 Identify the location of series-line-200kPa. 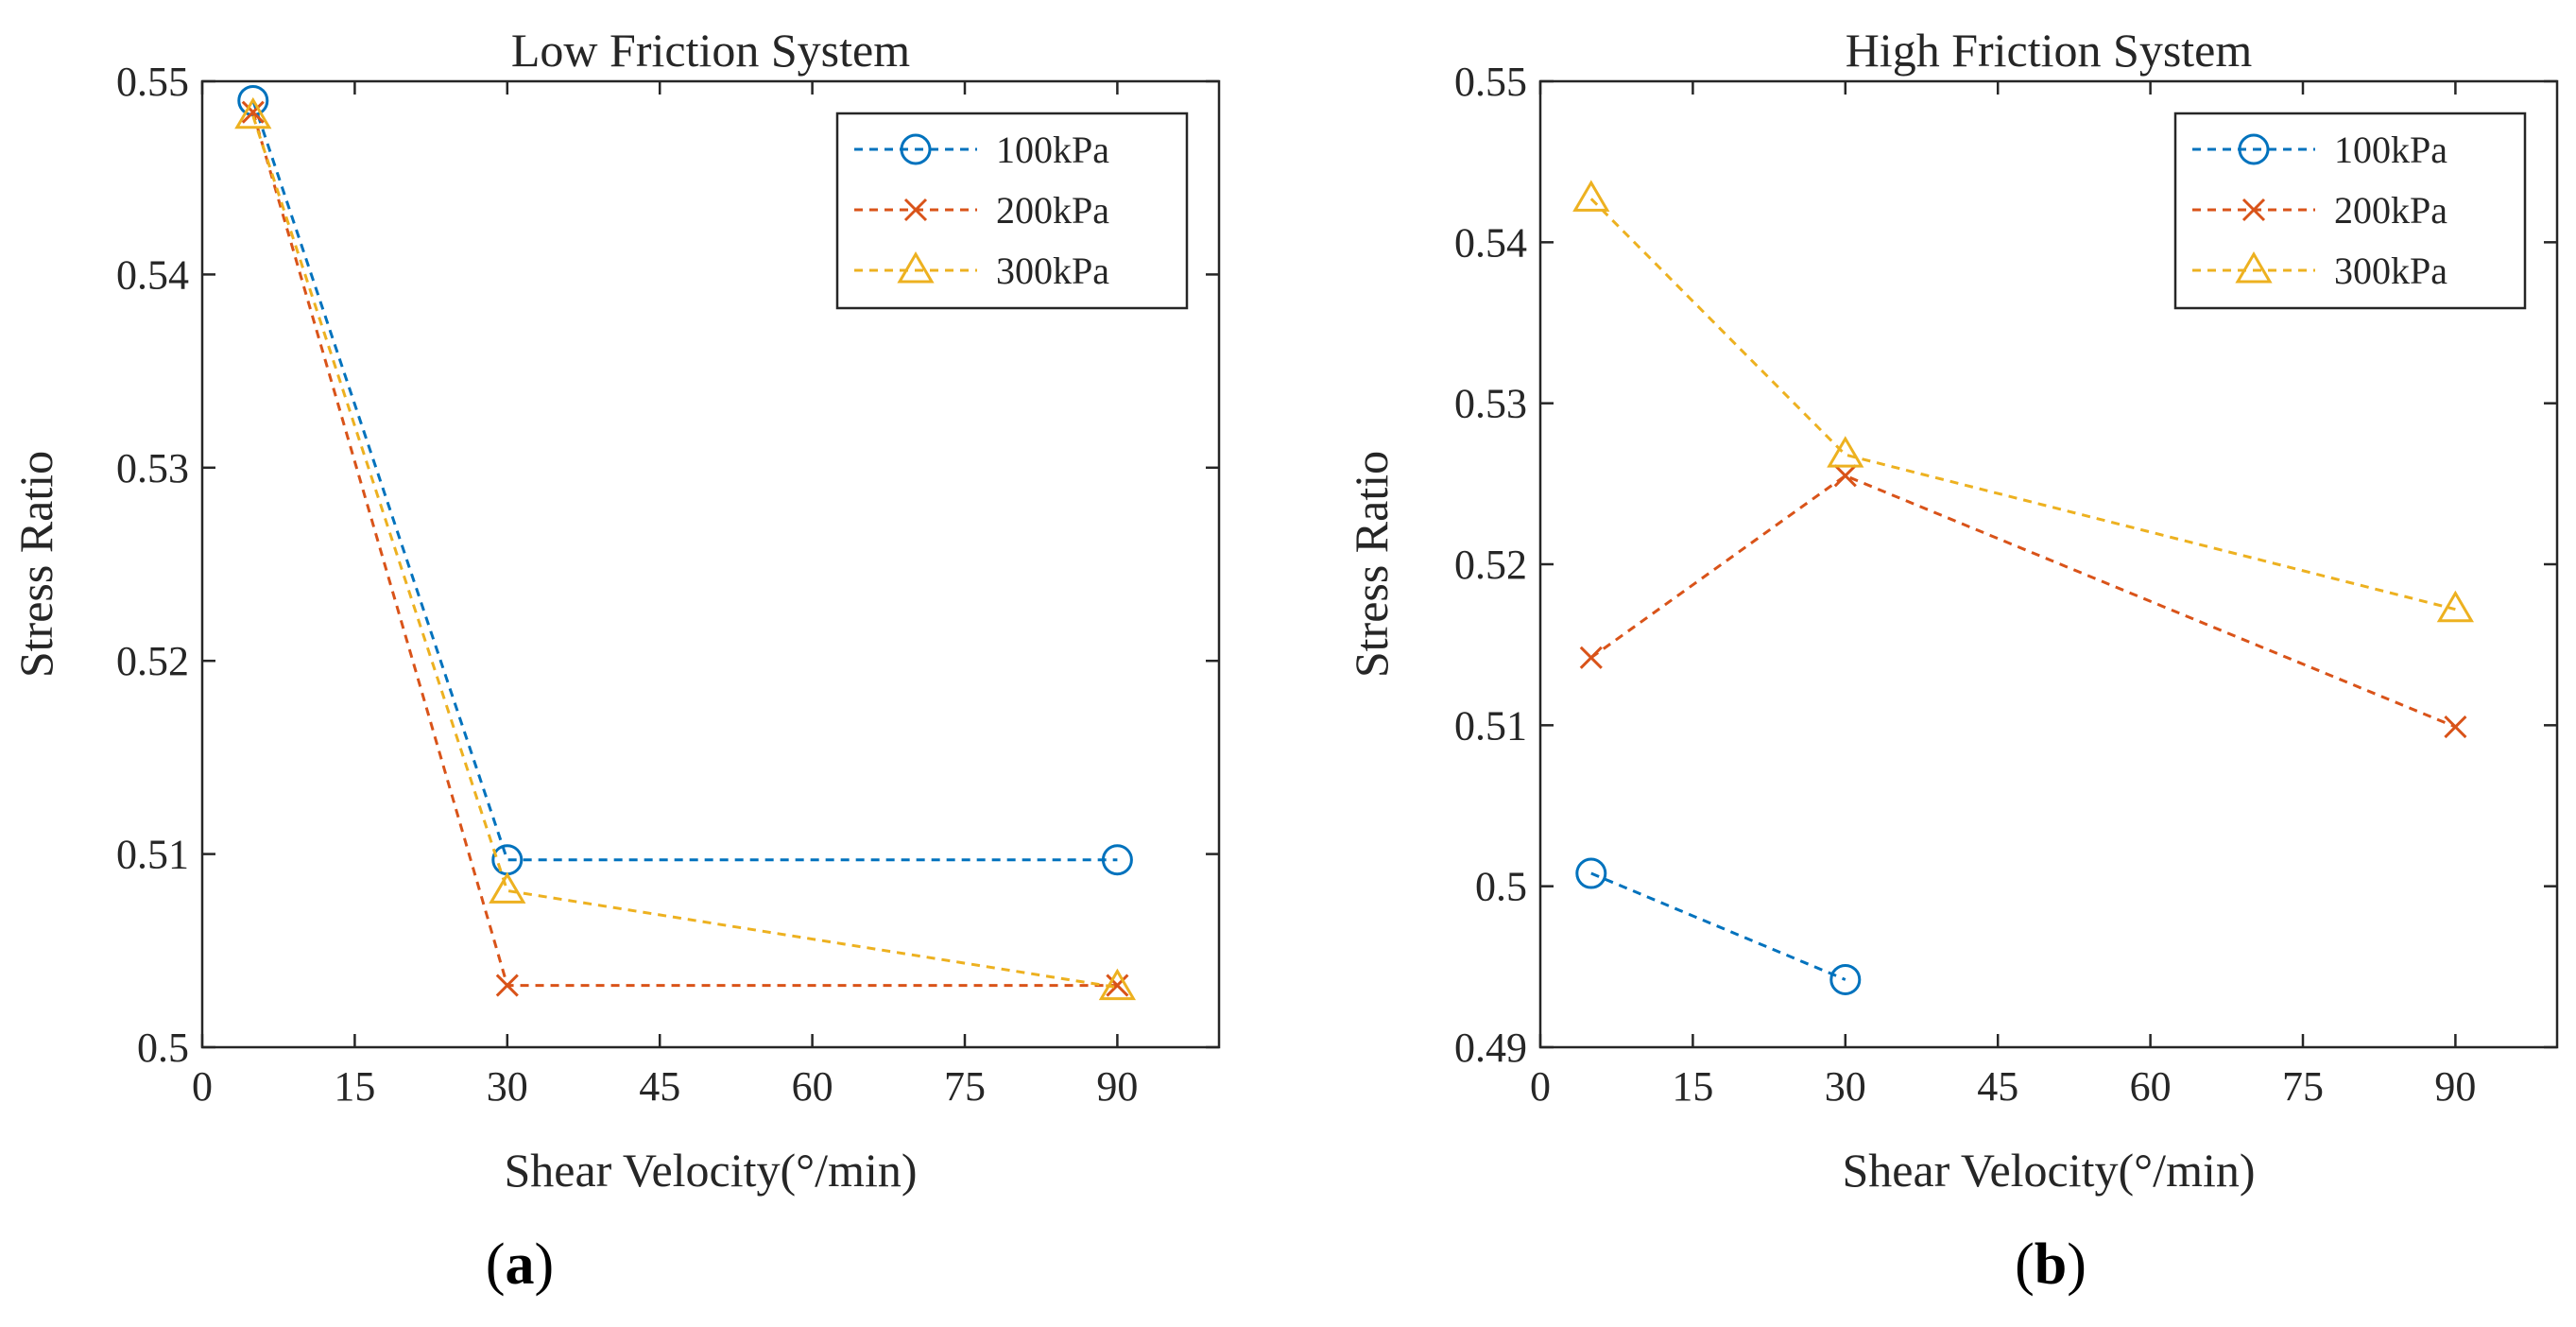
(2022, 602).